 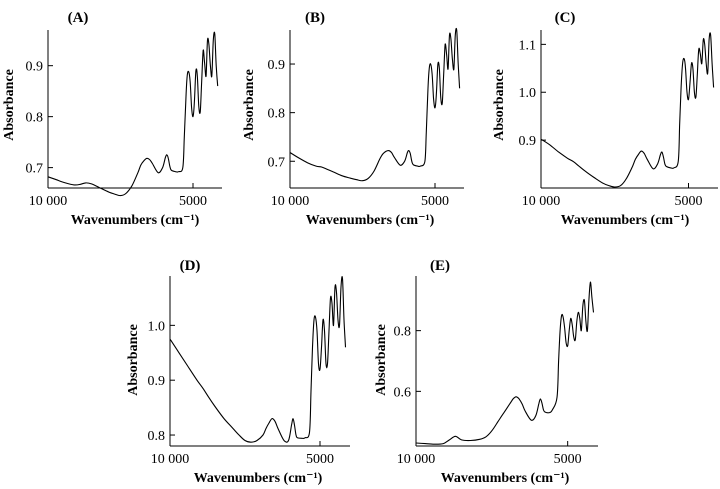 I want to click on panel-c-axes, so click(x=629, y=109).